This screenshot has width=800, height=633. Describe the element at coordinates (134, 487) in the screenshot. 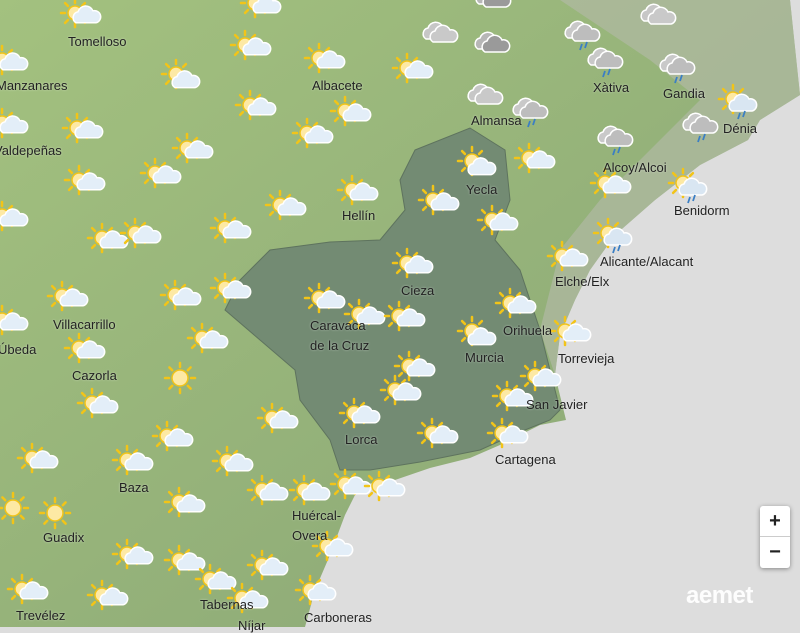

I see `city-label: Baza` at that location.